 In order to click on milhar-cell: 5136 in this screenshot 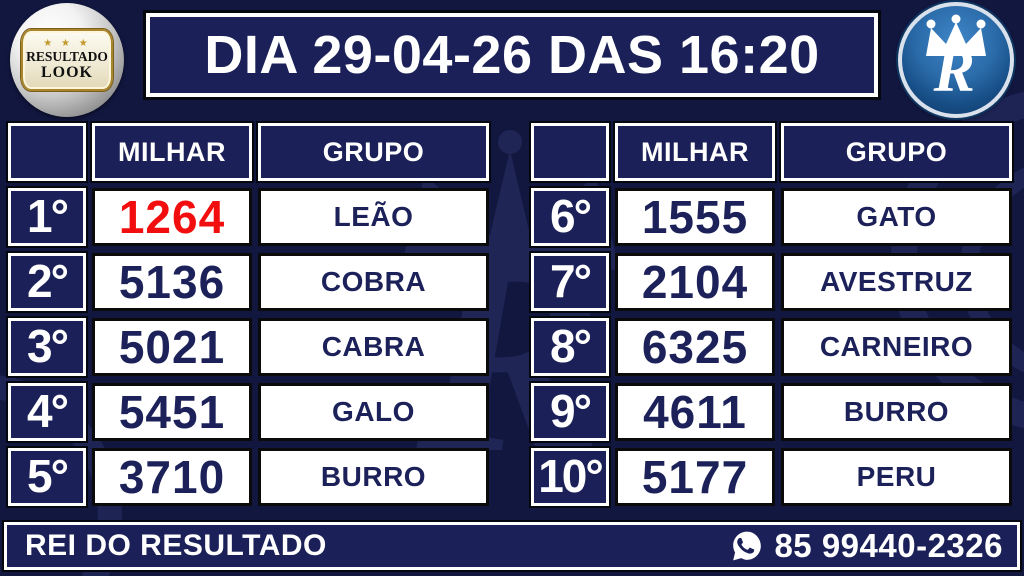, I will do `click(172, 282)`.